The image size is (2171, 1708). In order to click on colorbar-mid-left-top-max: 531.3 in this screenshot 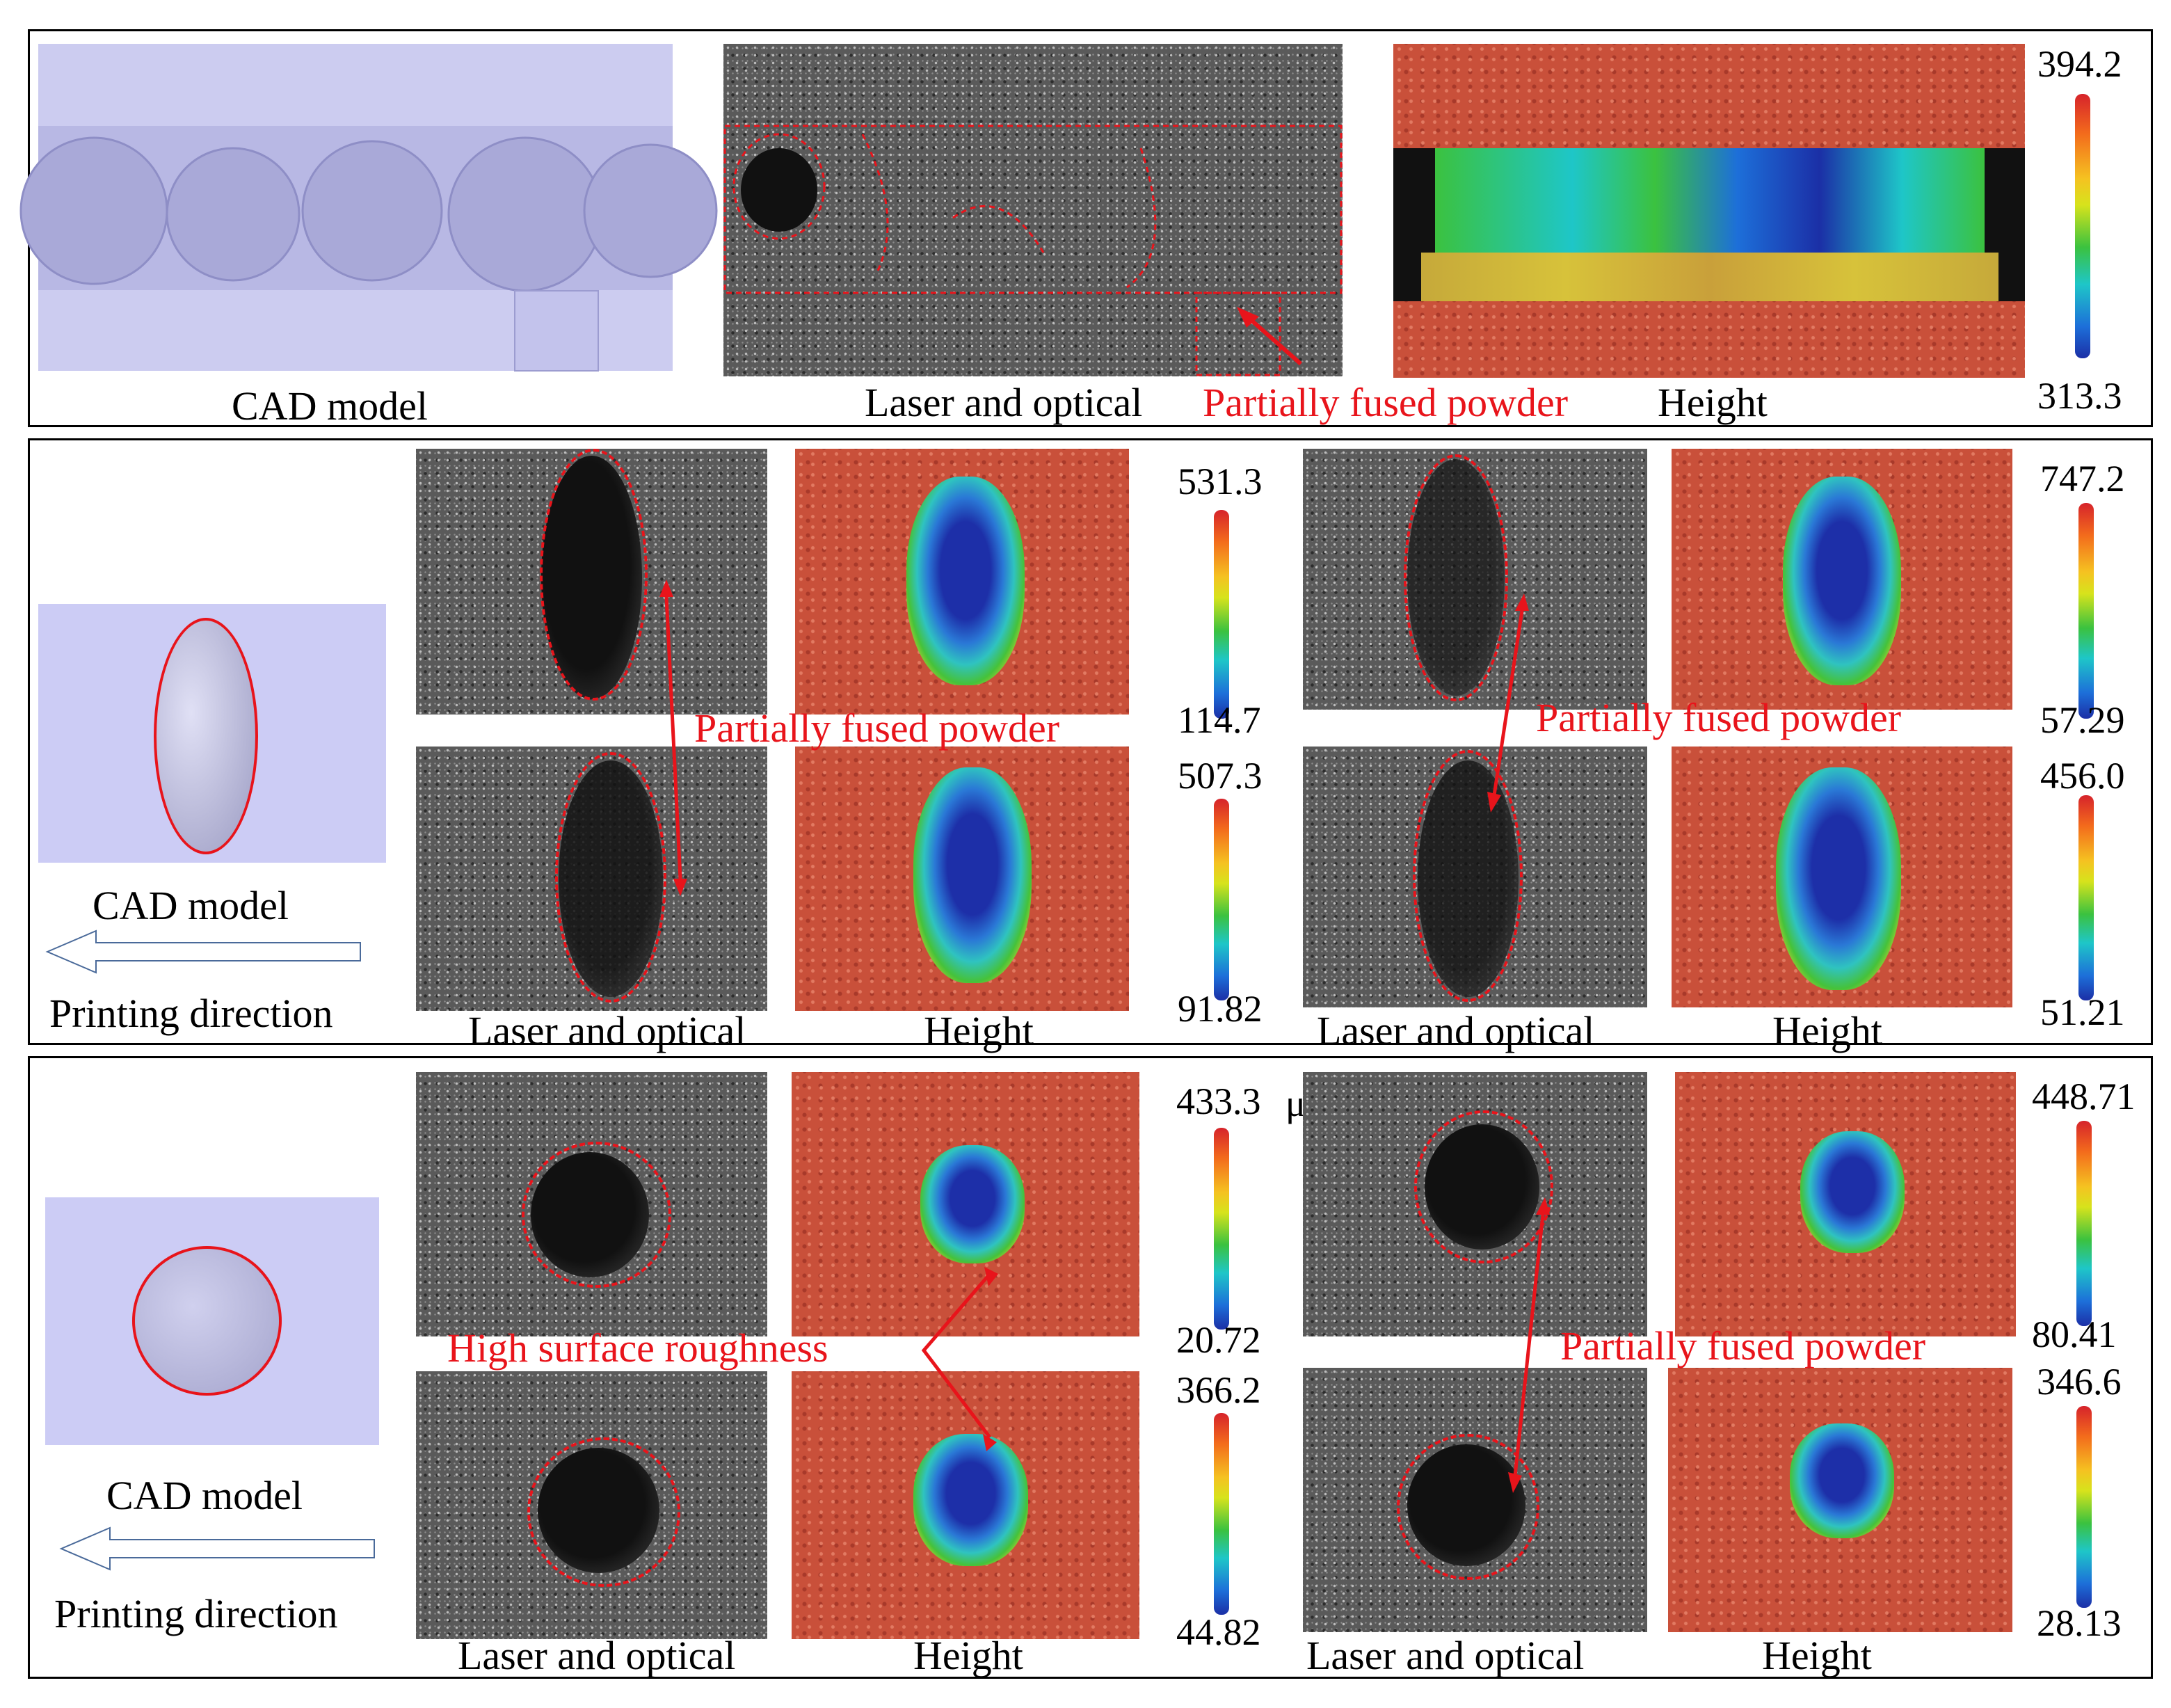, I will do `click(1220, 482)`.